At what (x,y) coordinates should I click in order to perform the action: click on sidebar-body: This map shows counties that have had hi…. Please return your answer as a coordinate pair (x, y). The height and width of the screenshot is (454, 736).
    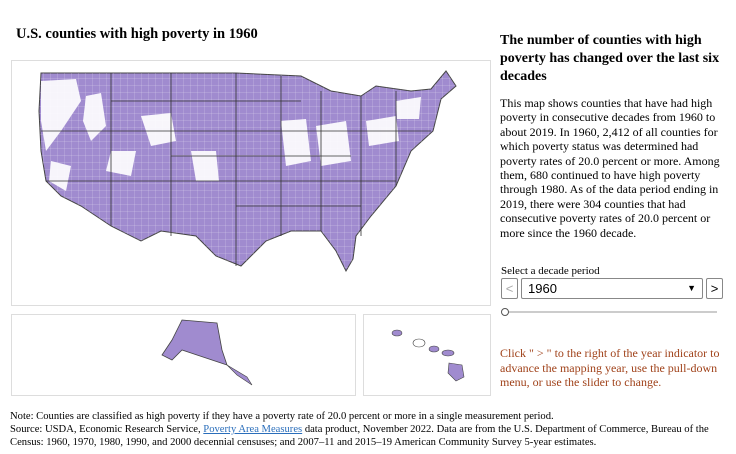
    Looking at the image, I should click on (610, 168).